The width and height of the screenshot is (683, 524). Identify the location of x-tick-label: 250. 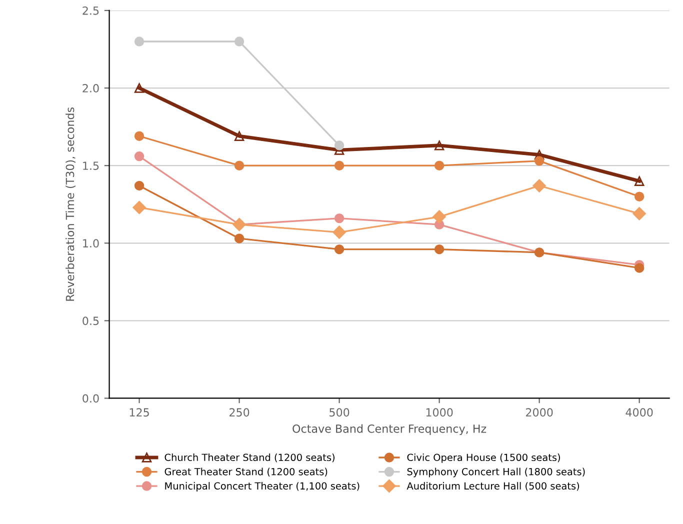
(240, 412).